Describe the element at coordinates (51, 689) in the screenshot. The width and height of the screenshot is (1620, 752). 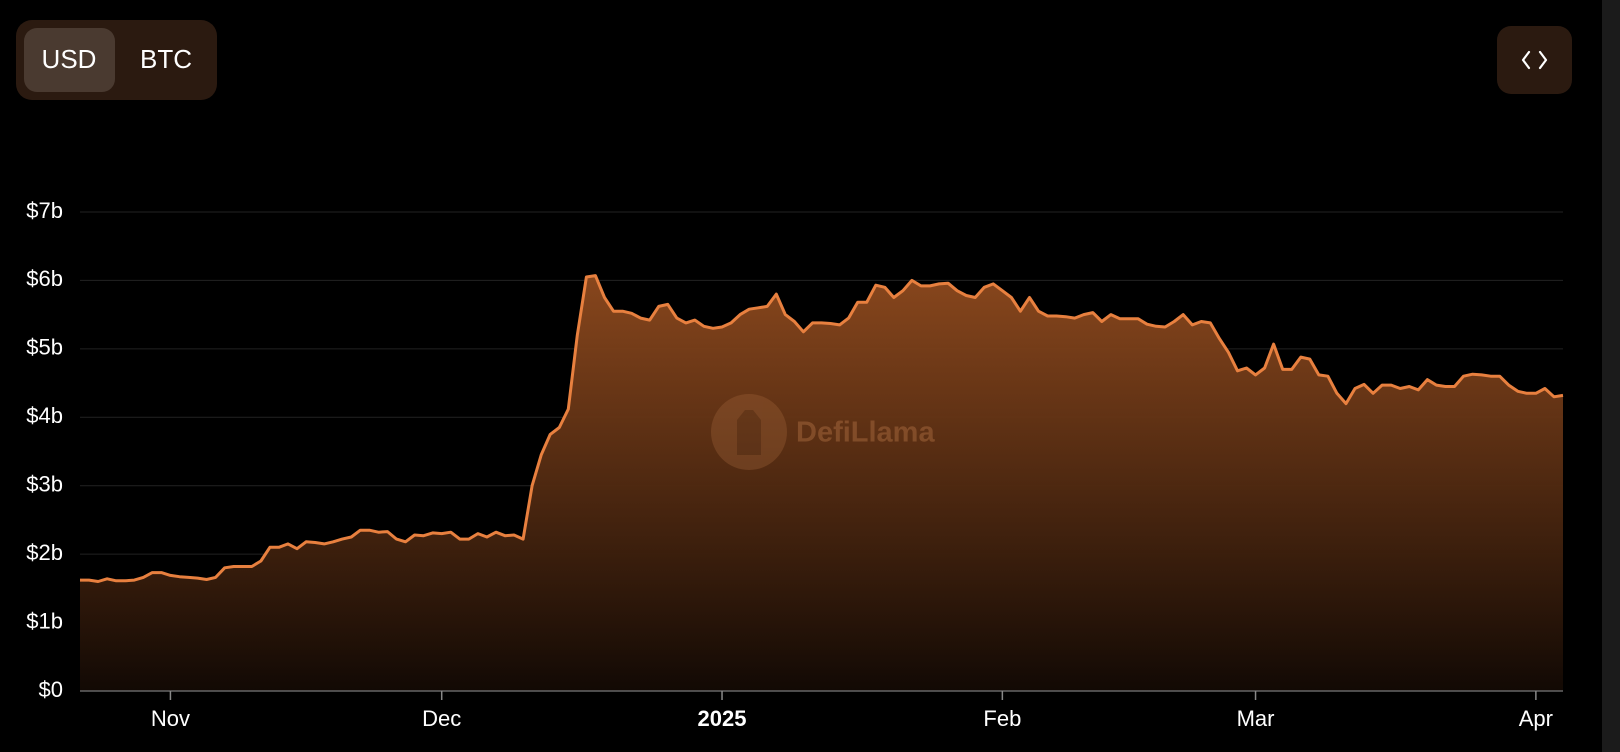
I see `y-tick-label: $0` at that location.